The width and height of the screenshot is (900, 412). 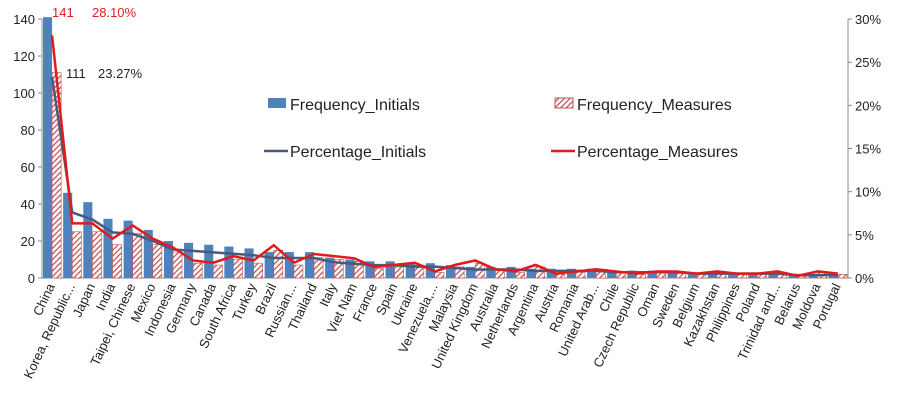 I want to click on legend-label: Percentage_Initials, so click(x=358, y=152).